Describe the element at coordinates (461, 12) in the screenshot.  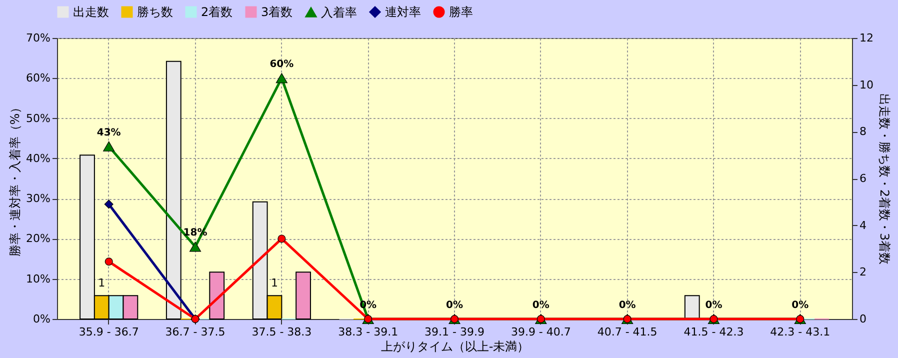
I see `legend-label: 勝率` at that location.